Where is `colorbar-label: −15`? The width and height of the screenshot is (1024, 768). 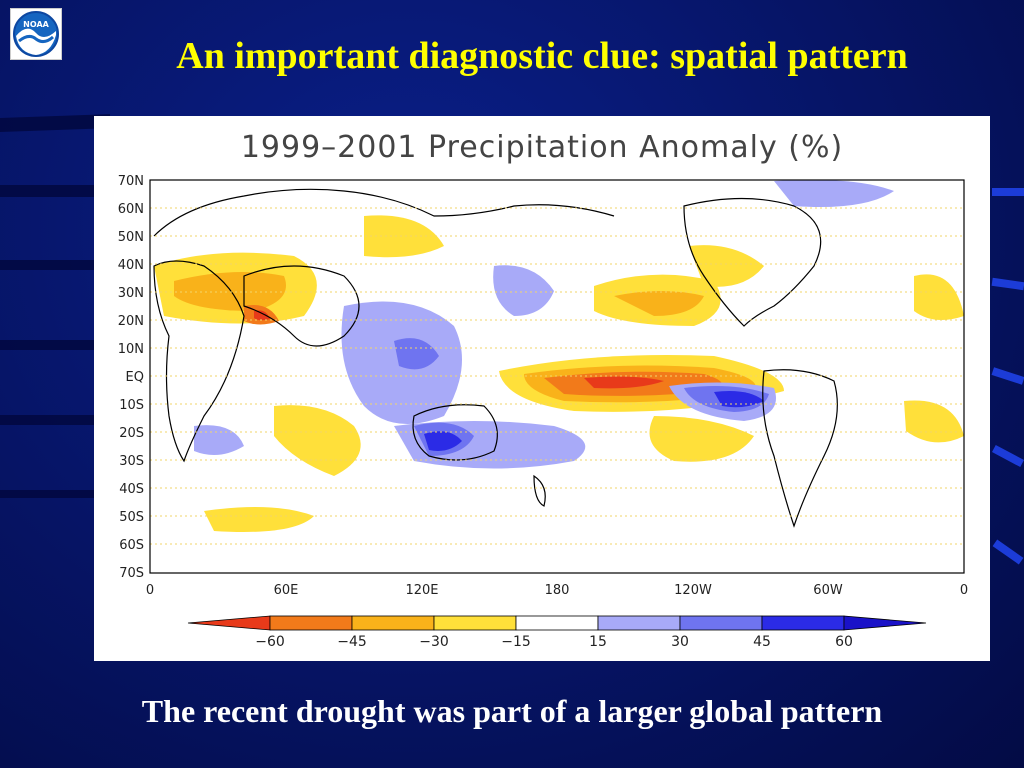 colorbar-label: −15 is located at coordinates (516, 642).